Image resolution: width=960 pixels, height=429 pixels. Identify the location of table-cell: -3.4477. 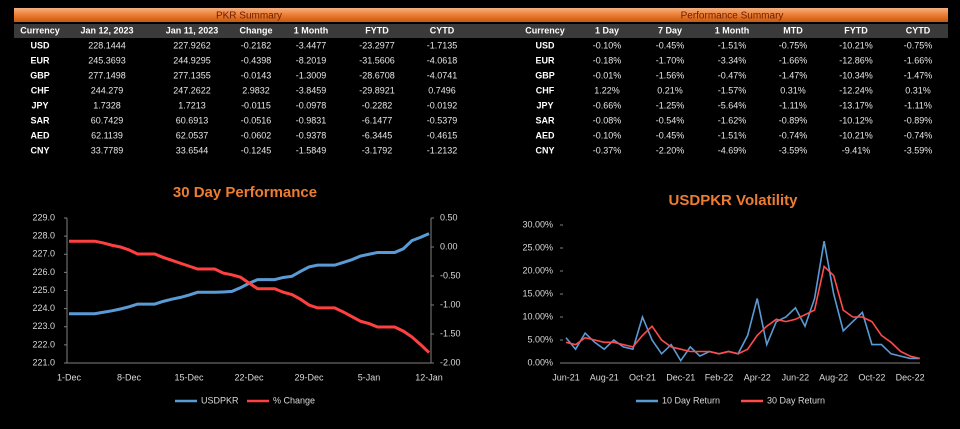
(311, 45).